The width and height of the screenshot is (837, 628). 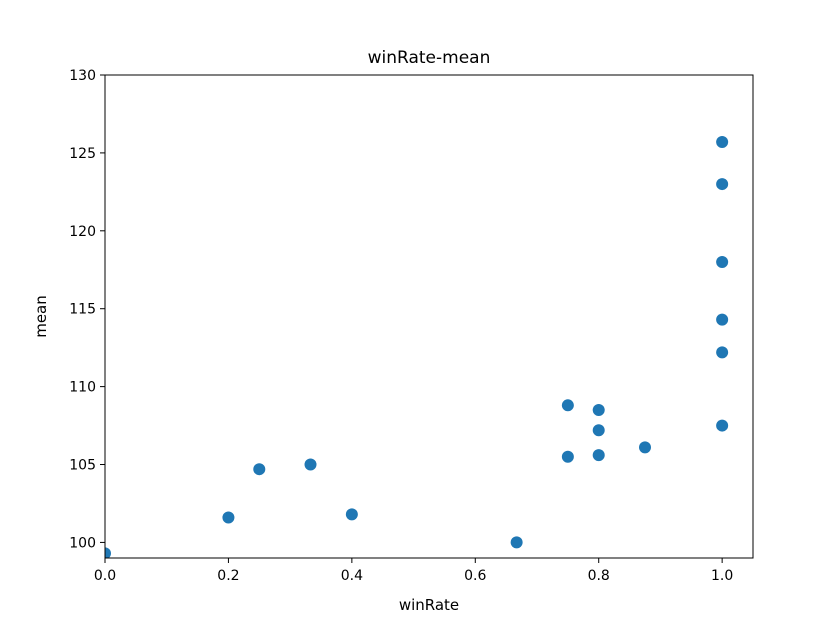 I want to click on y-tick-label: 115, so click(x=82, y=310).